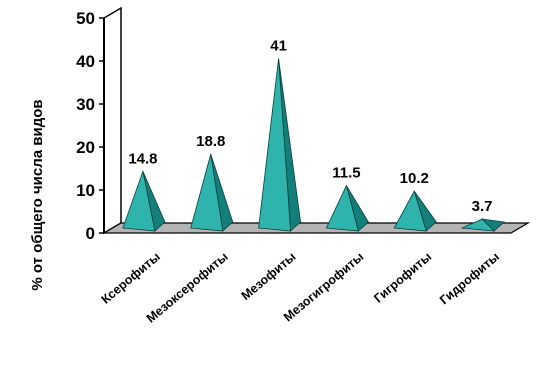 The height and width of the screenshot is (368, 545). What do you see at coordinates (269, 276) in the screenshot?
I see `category-label: Мезофиты` at bounding box center [269, 276].